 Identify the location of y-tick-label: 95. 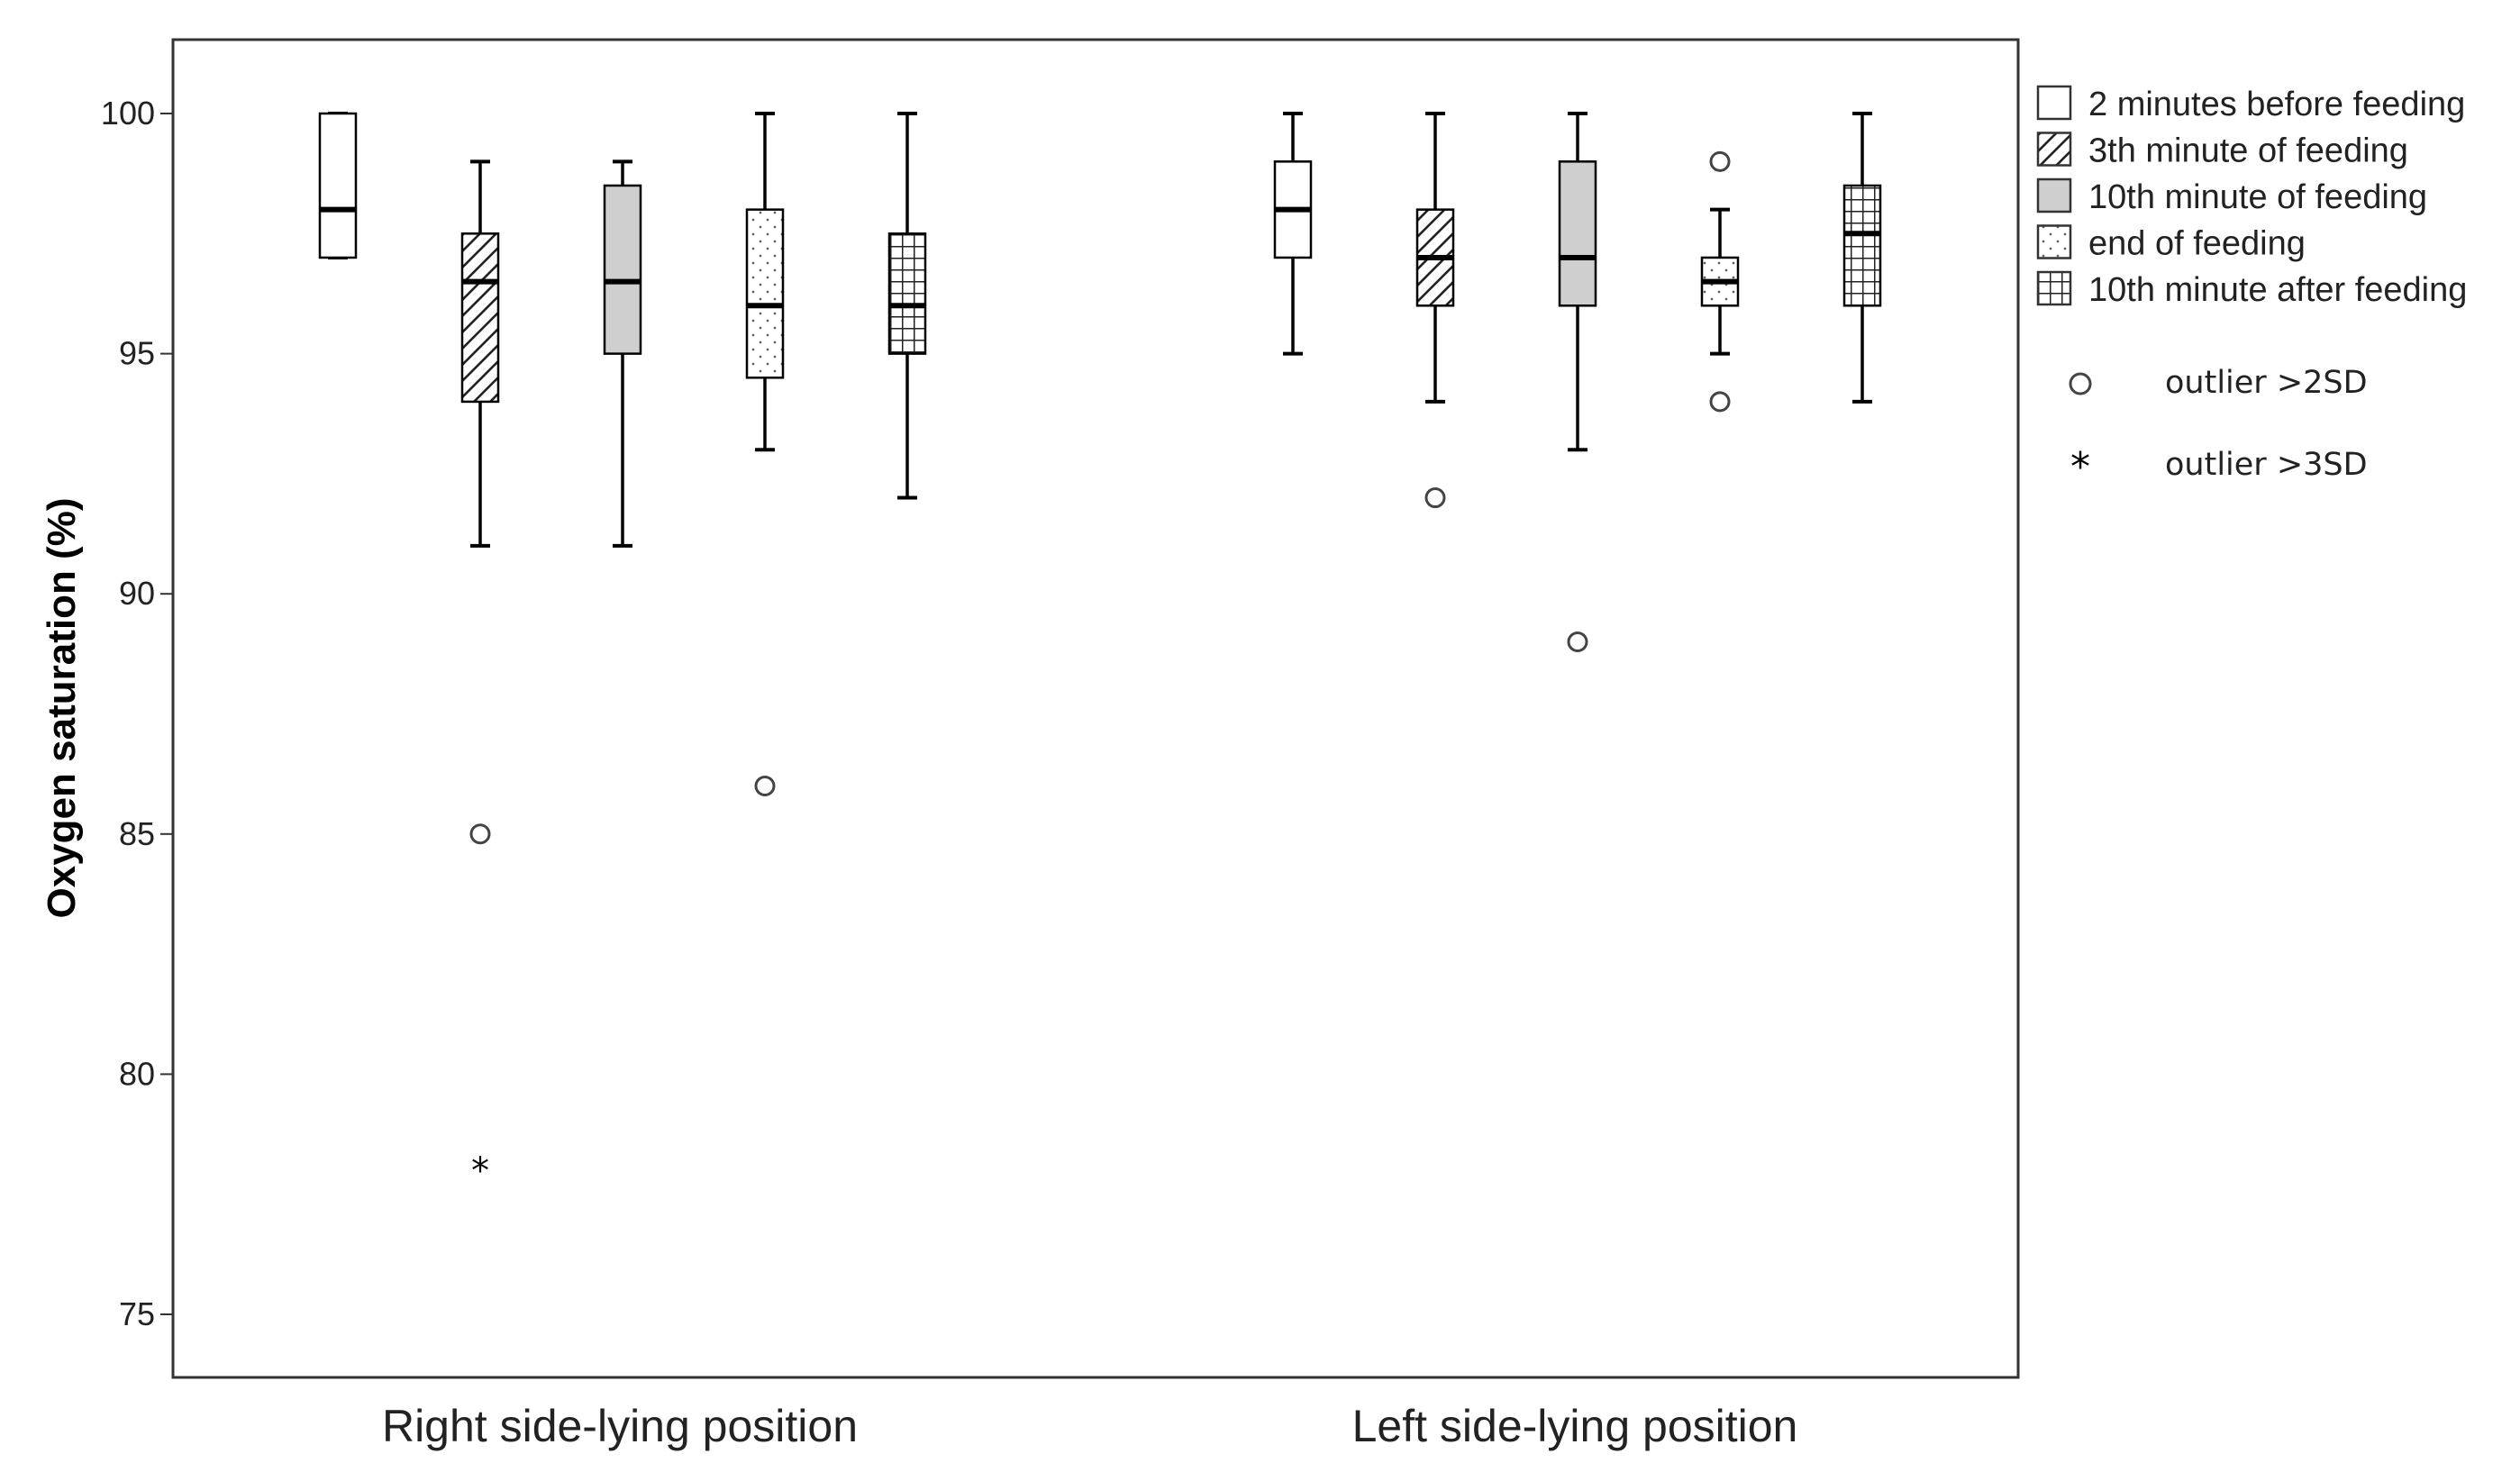
(137, 353).